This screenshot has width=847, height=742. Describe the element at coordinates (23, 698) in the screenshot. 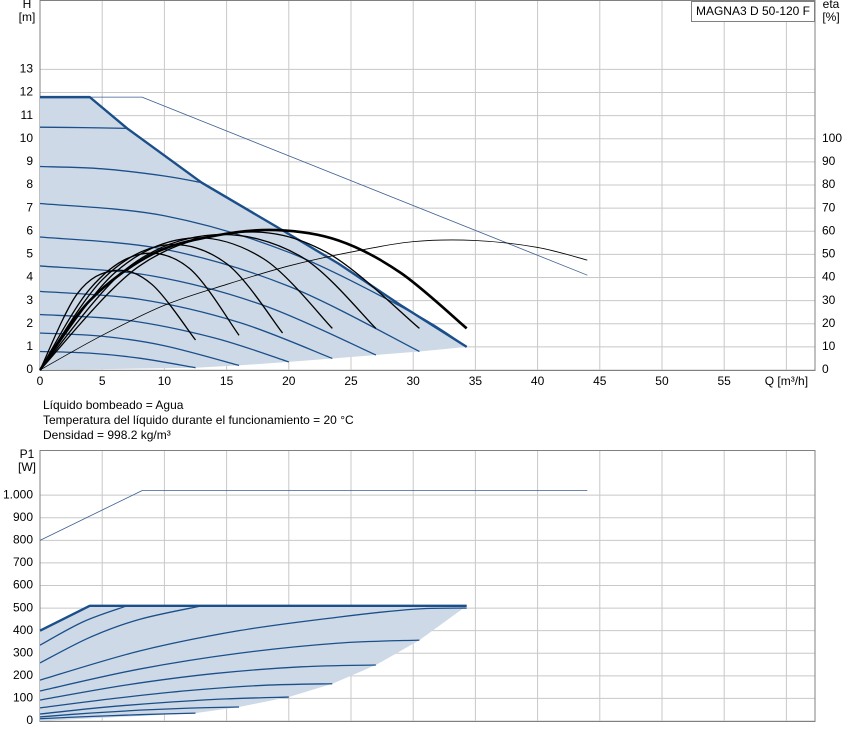

I see `y-tick-label: 100` at that location.